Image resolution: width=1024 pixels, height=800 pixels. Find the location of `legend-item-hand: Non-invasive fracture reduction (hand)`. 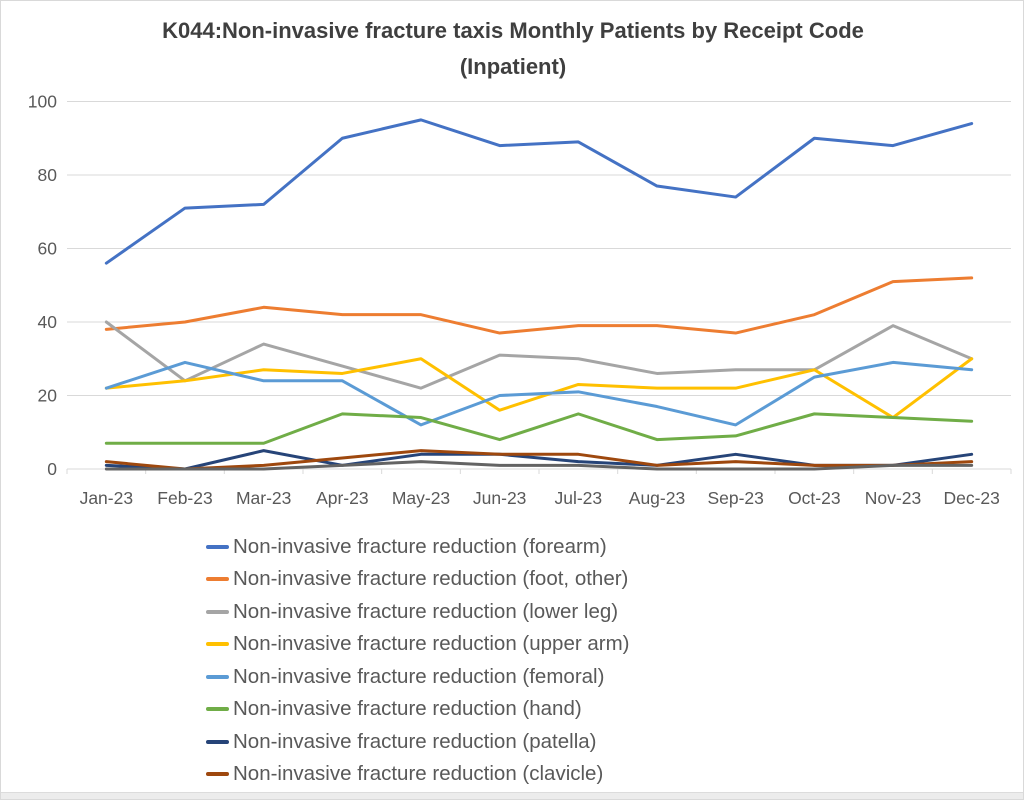

legend-item-hand: Non-invasive fracture reduction (hand) is located at coordinates (418, 709).